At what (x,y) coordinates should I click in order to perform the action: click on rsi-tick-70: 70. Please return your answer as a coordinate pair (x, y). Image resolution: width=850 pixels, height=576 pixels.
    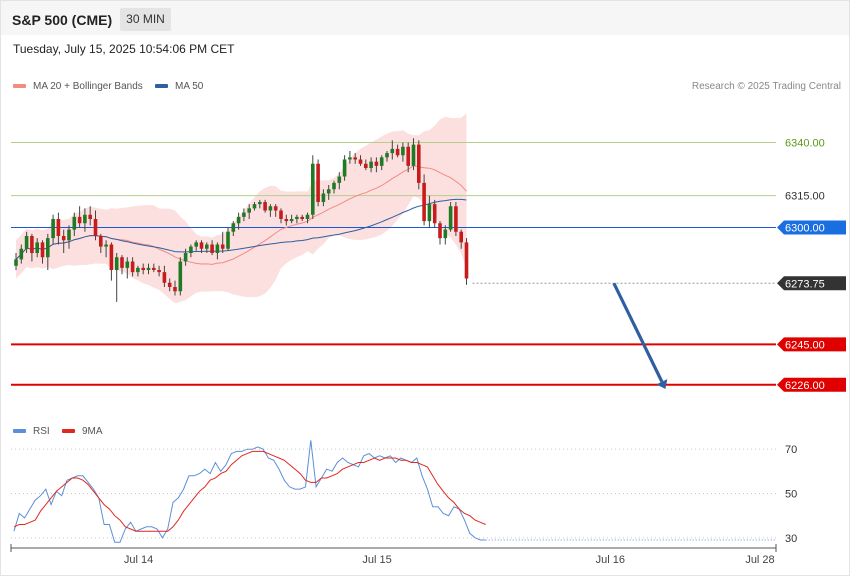
    Looking at the image, I should click on (791, 450).